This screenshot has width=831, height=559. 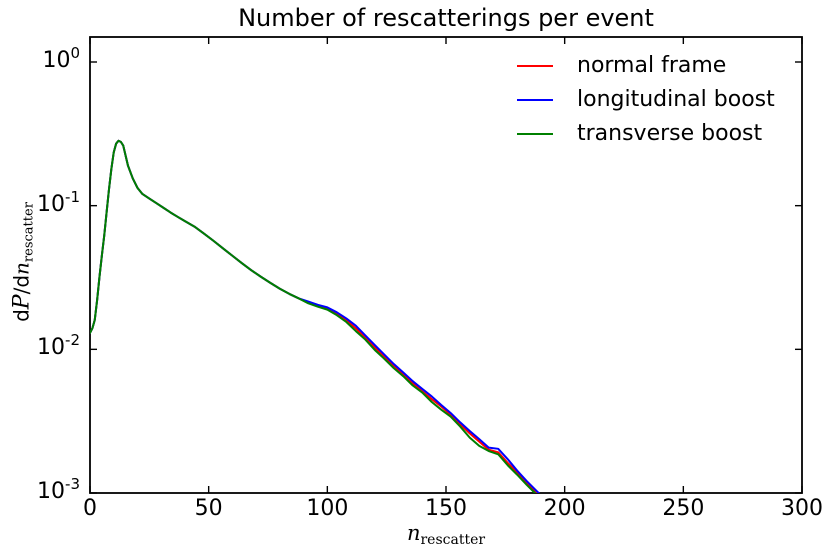 I want to click on ylabel-d: d, so click(x=21, y=315).